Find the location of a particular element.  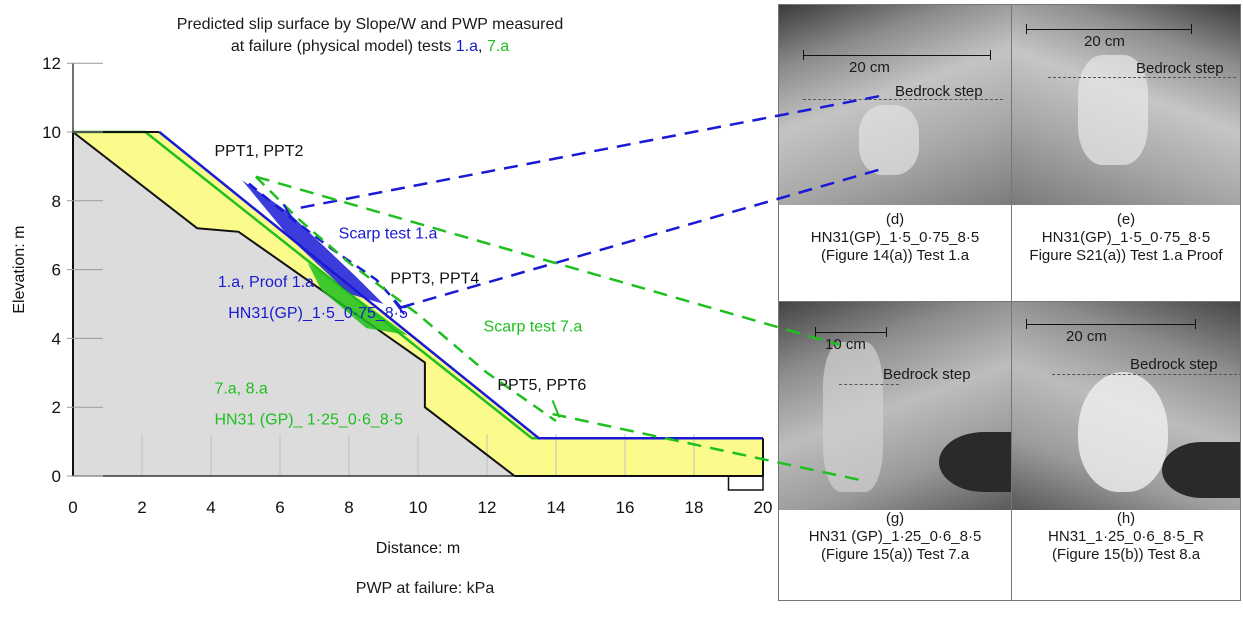

model-end-block is located at coordinates (745, 483).